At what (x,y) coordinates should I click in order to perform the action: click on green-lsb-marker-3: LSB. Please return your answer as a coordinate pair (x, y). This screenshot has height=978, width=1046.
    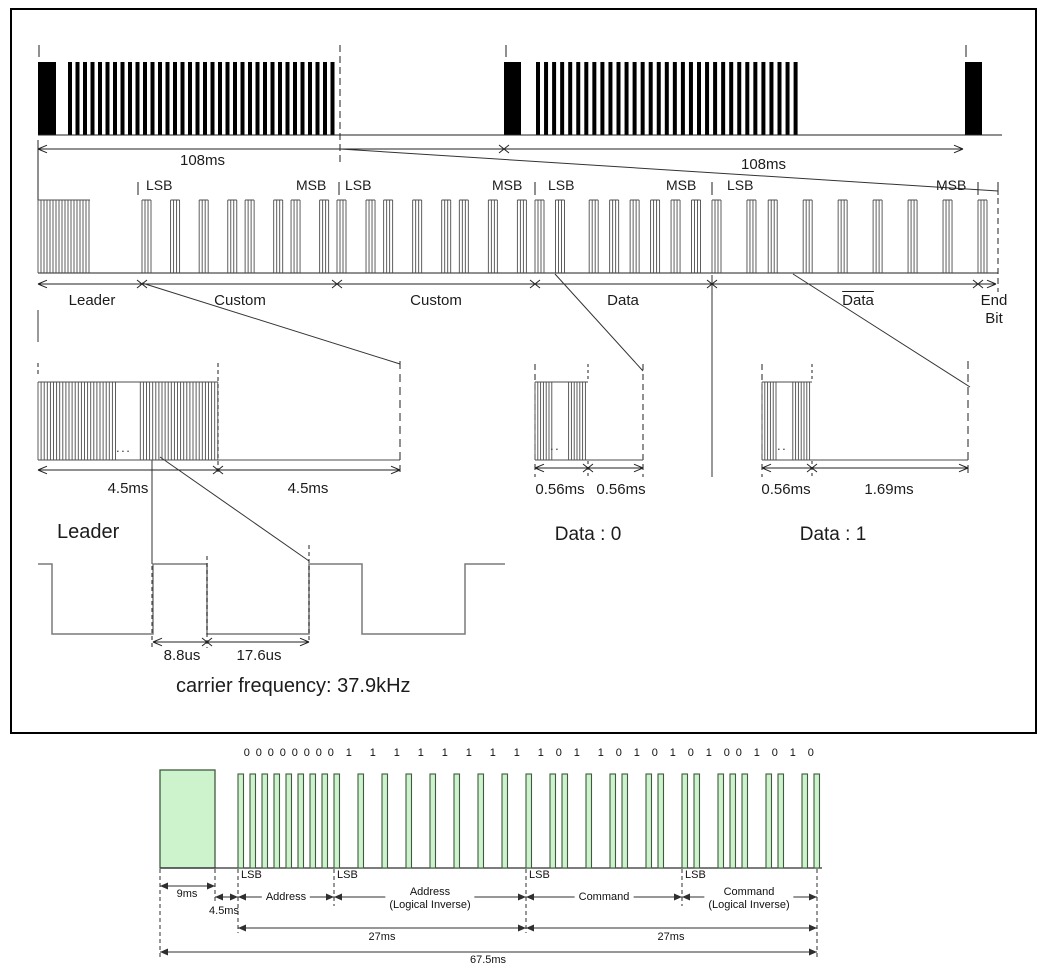
    Looking at the image, I should click on (539, 875).